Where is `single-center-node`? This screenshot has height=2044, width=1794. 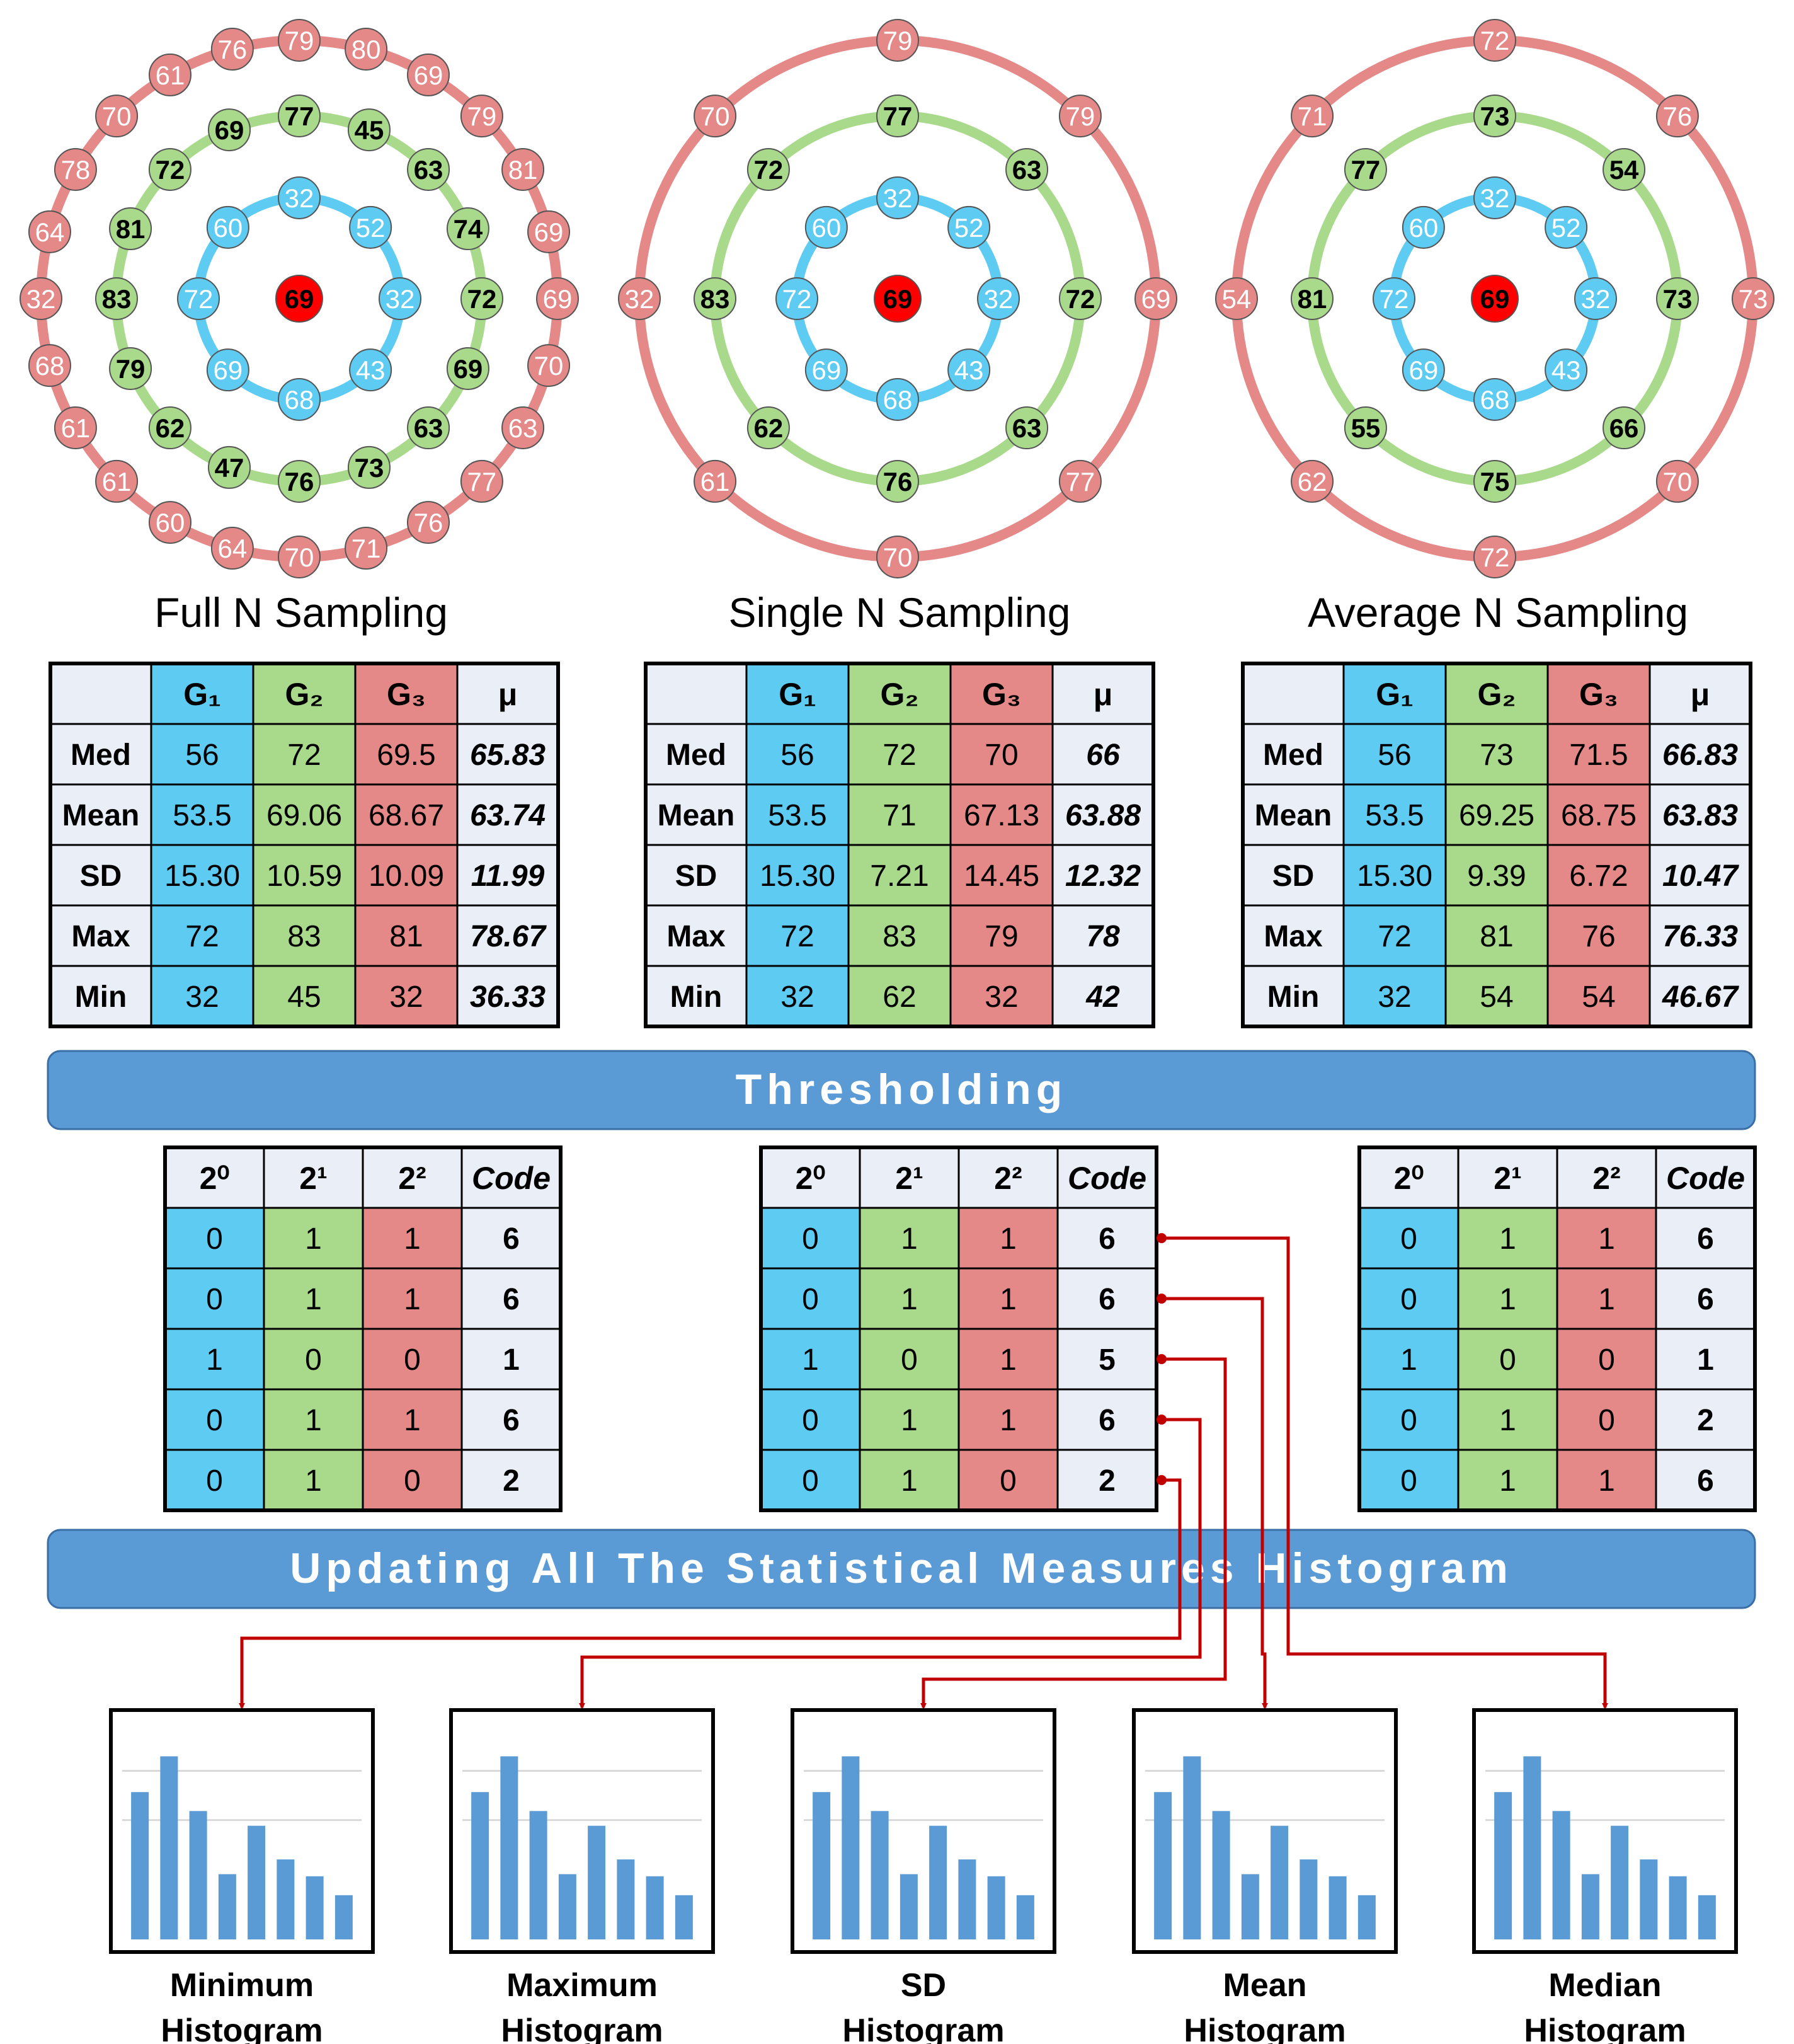
single-center-node is located at coordinates (898, 299).